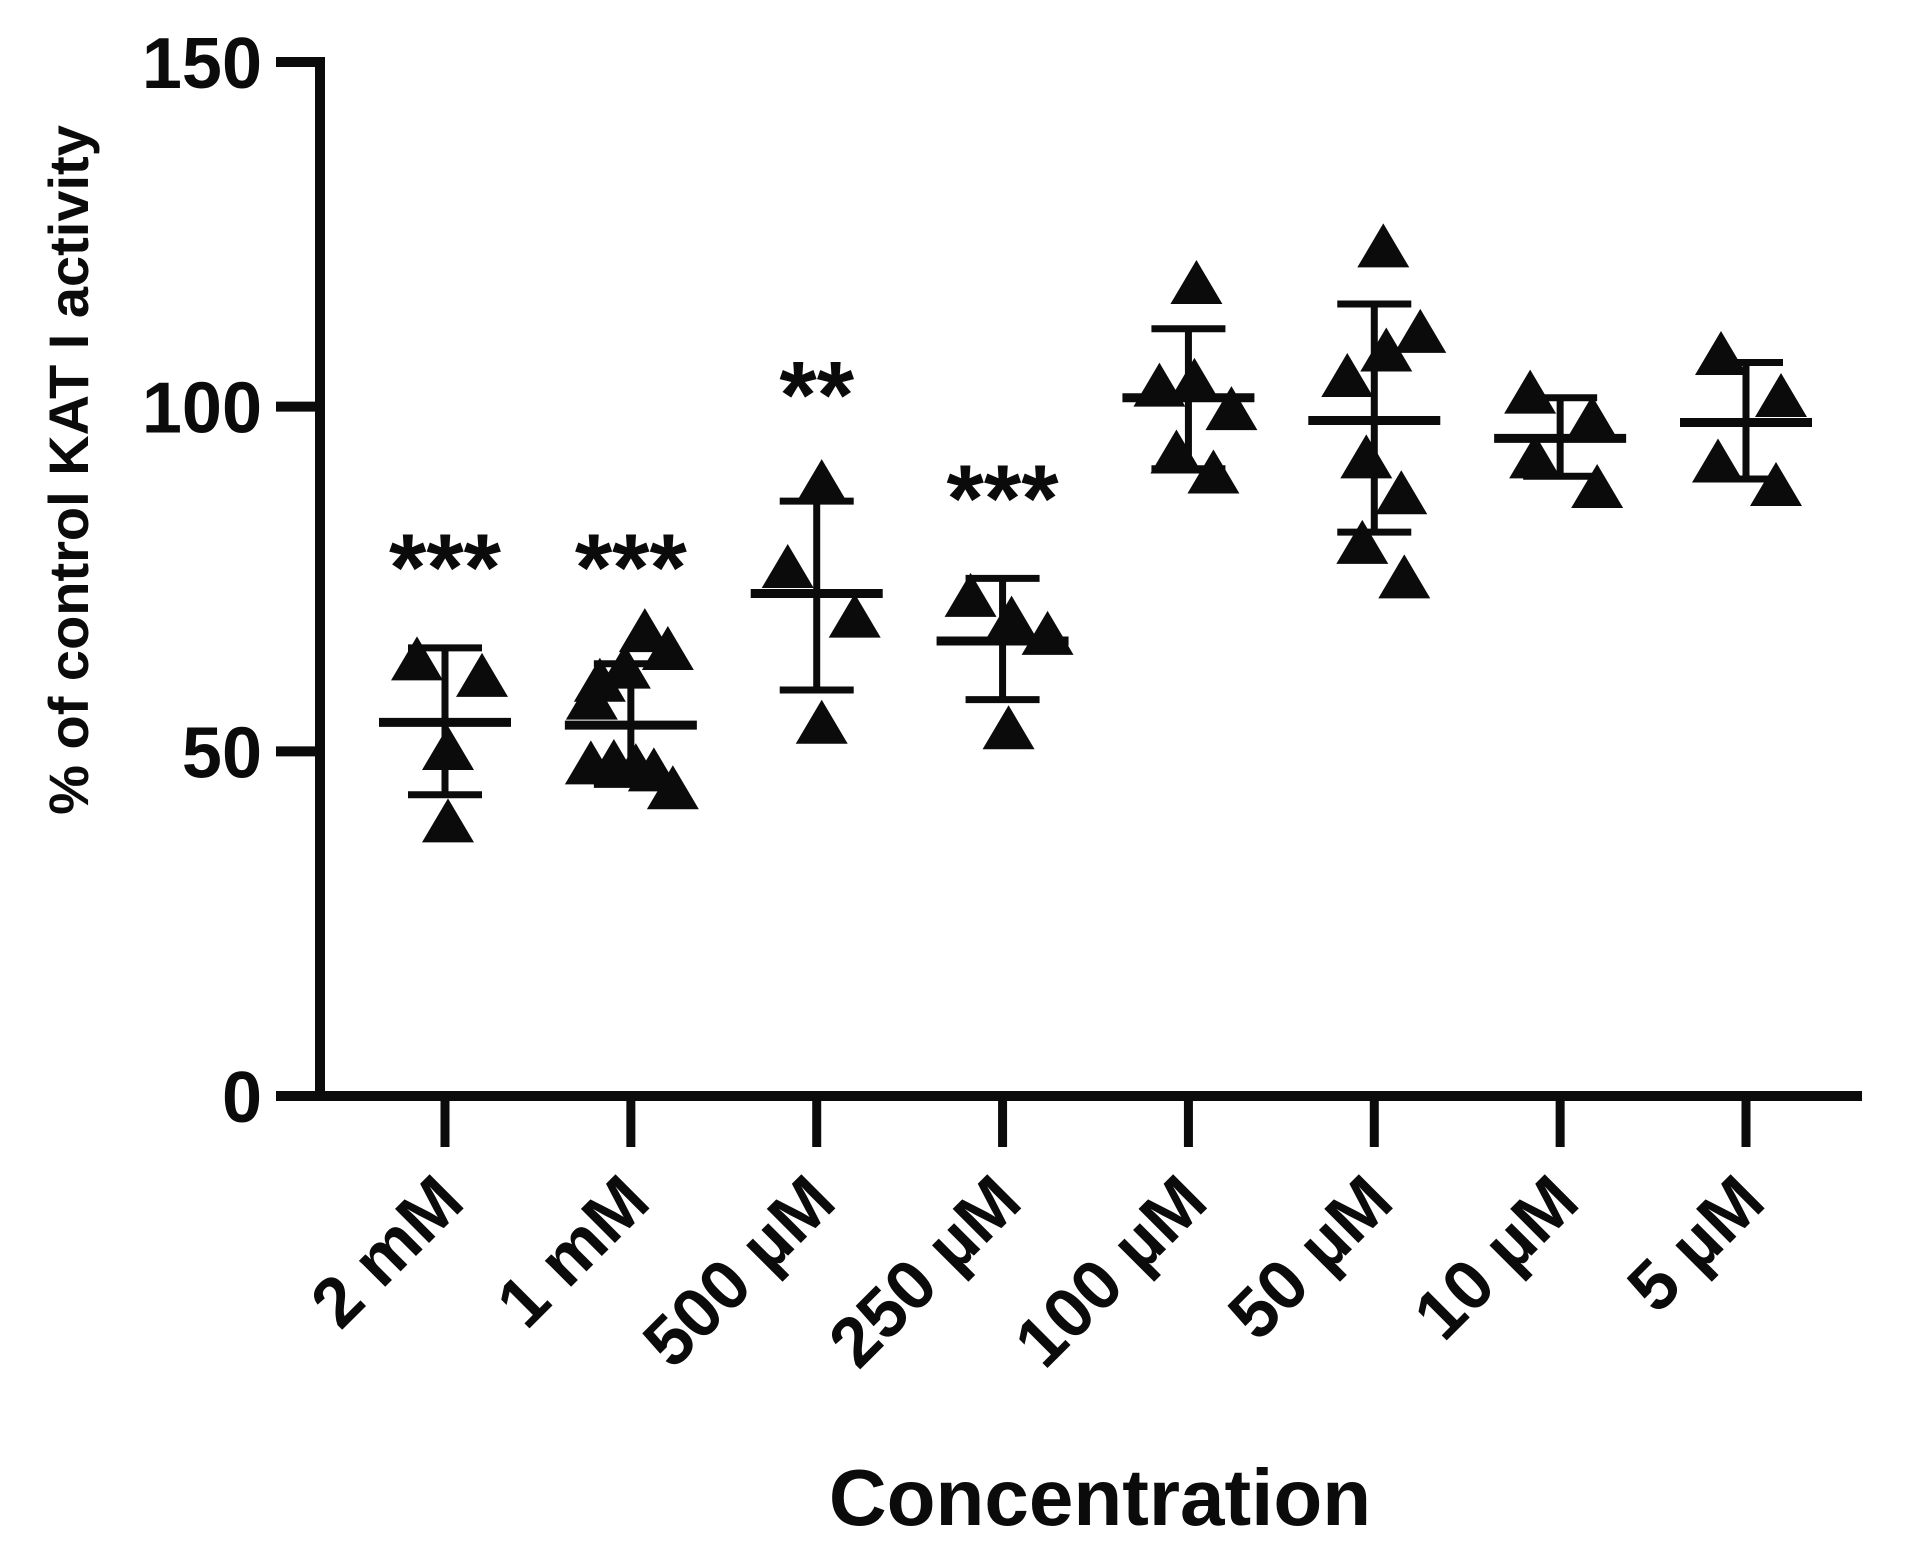 The height and width of the screenshot is (1563, 1916). What do you see at coordinates (387, 1251) in the screenshot?
I see `x-tick-label: 2 mM` at bounding box center [387, 1251].